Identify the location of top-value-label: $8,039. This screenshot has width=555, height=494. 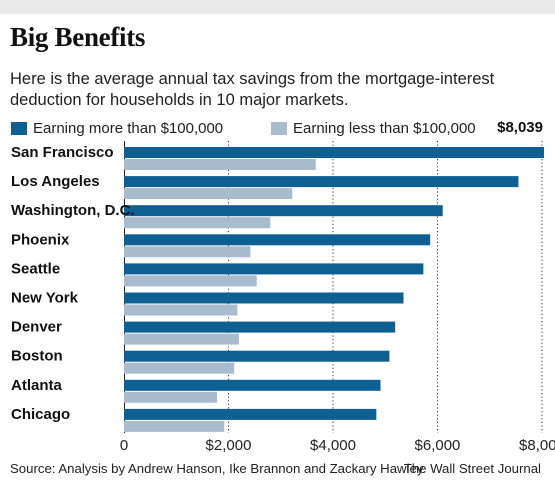
(520, 127).